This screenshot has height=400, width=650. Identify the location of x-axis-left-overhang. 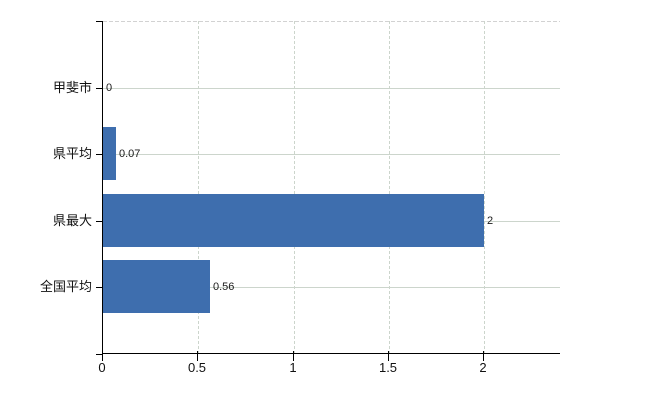
(99, 354).